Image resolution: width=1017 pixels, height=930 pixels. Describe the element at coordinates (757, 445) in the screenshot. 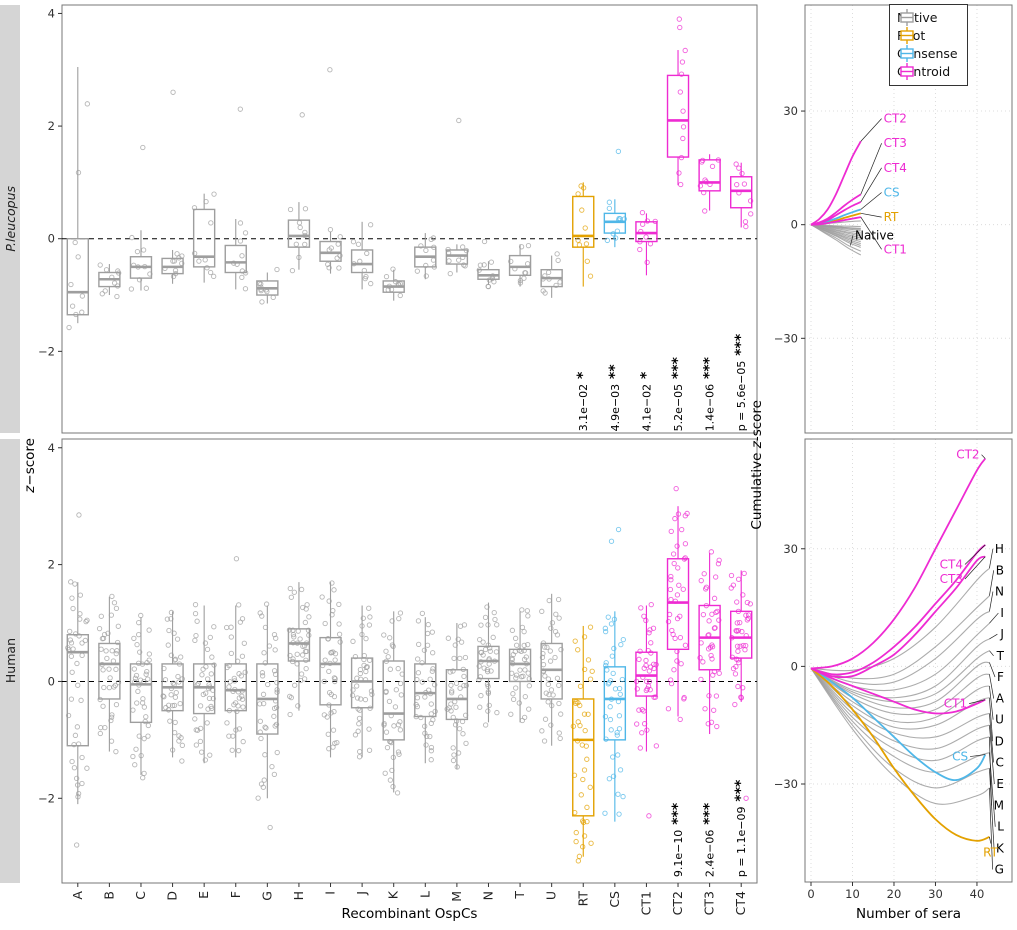

I see `cumulative-italic-z: z` at that location.